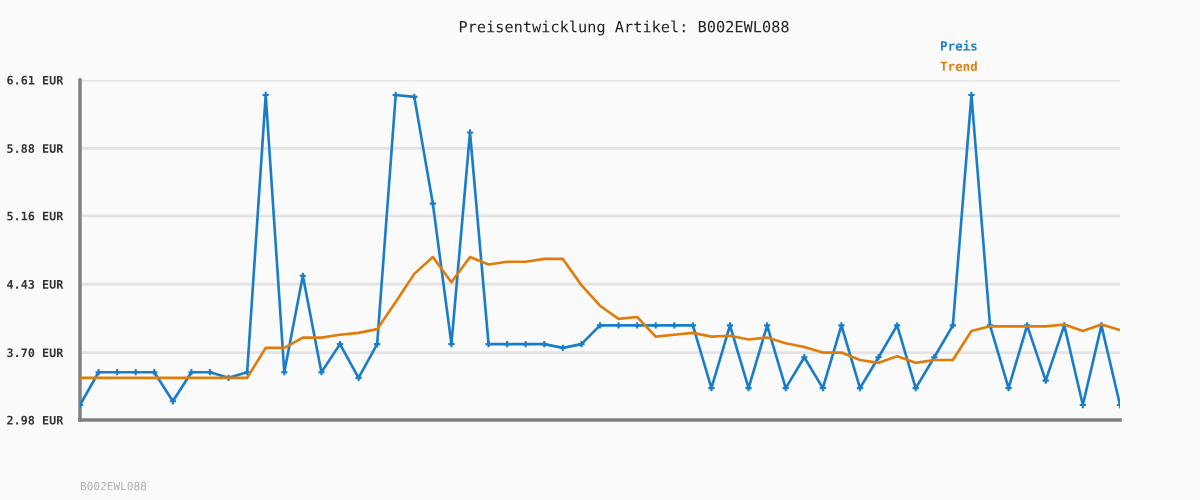 The image size is (1200, 500). I want to click on y-tick-label: 4.43 EUR, so click(35, 284).